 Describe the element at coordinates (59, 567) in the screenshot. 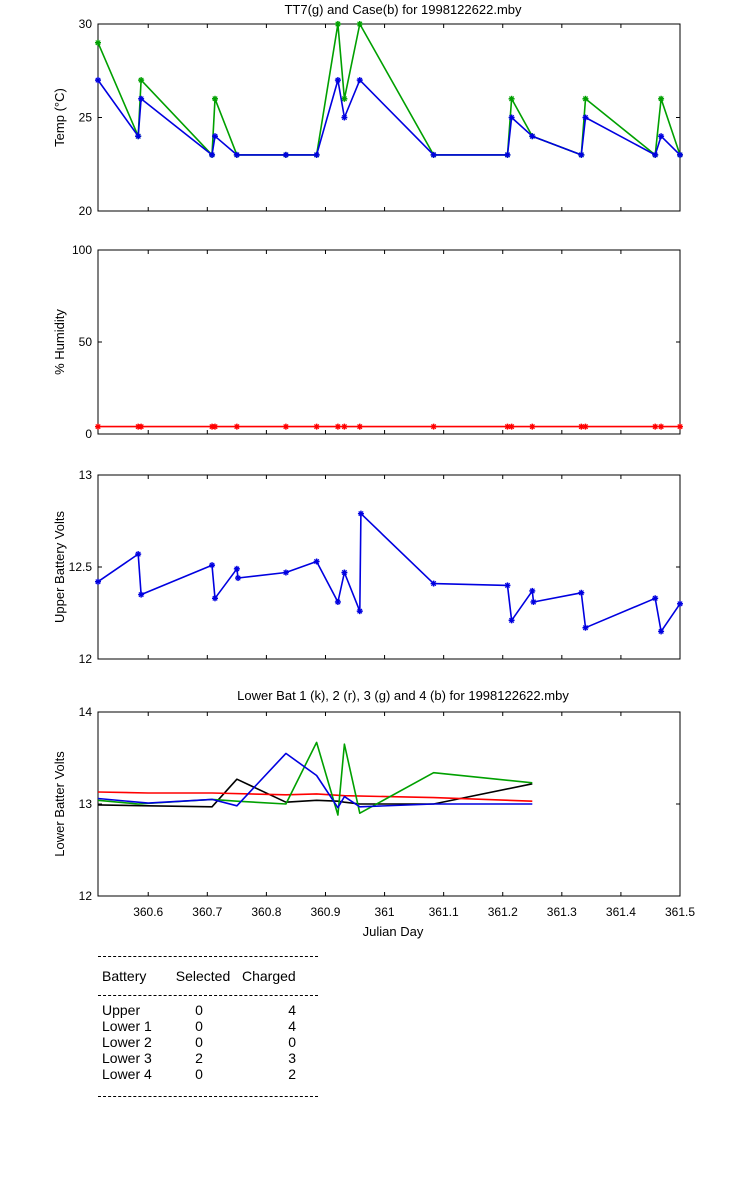

I see `y-axis-label: Upper Battery Volts` at that location.